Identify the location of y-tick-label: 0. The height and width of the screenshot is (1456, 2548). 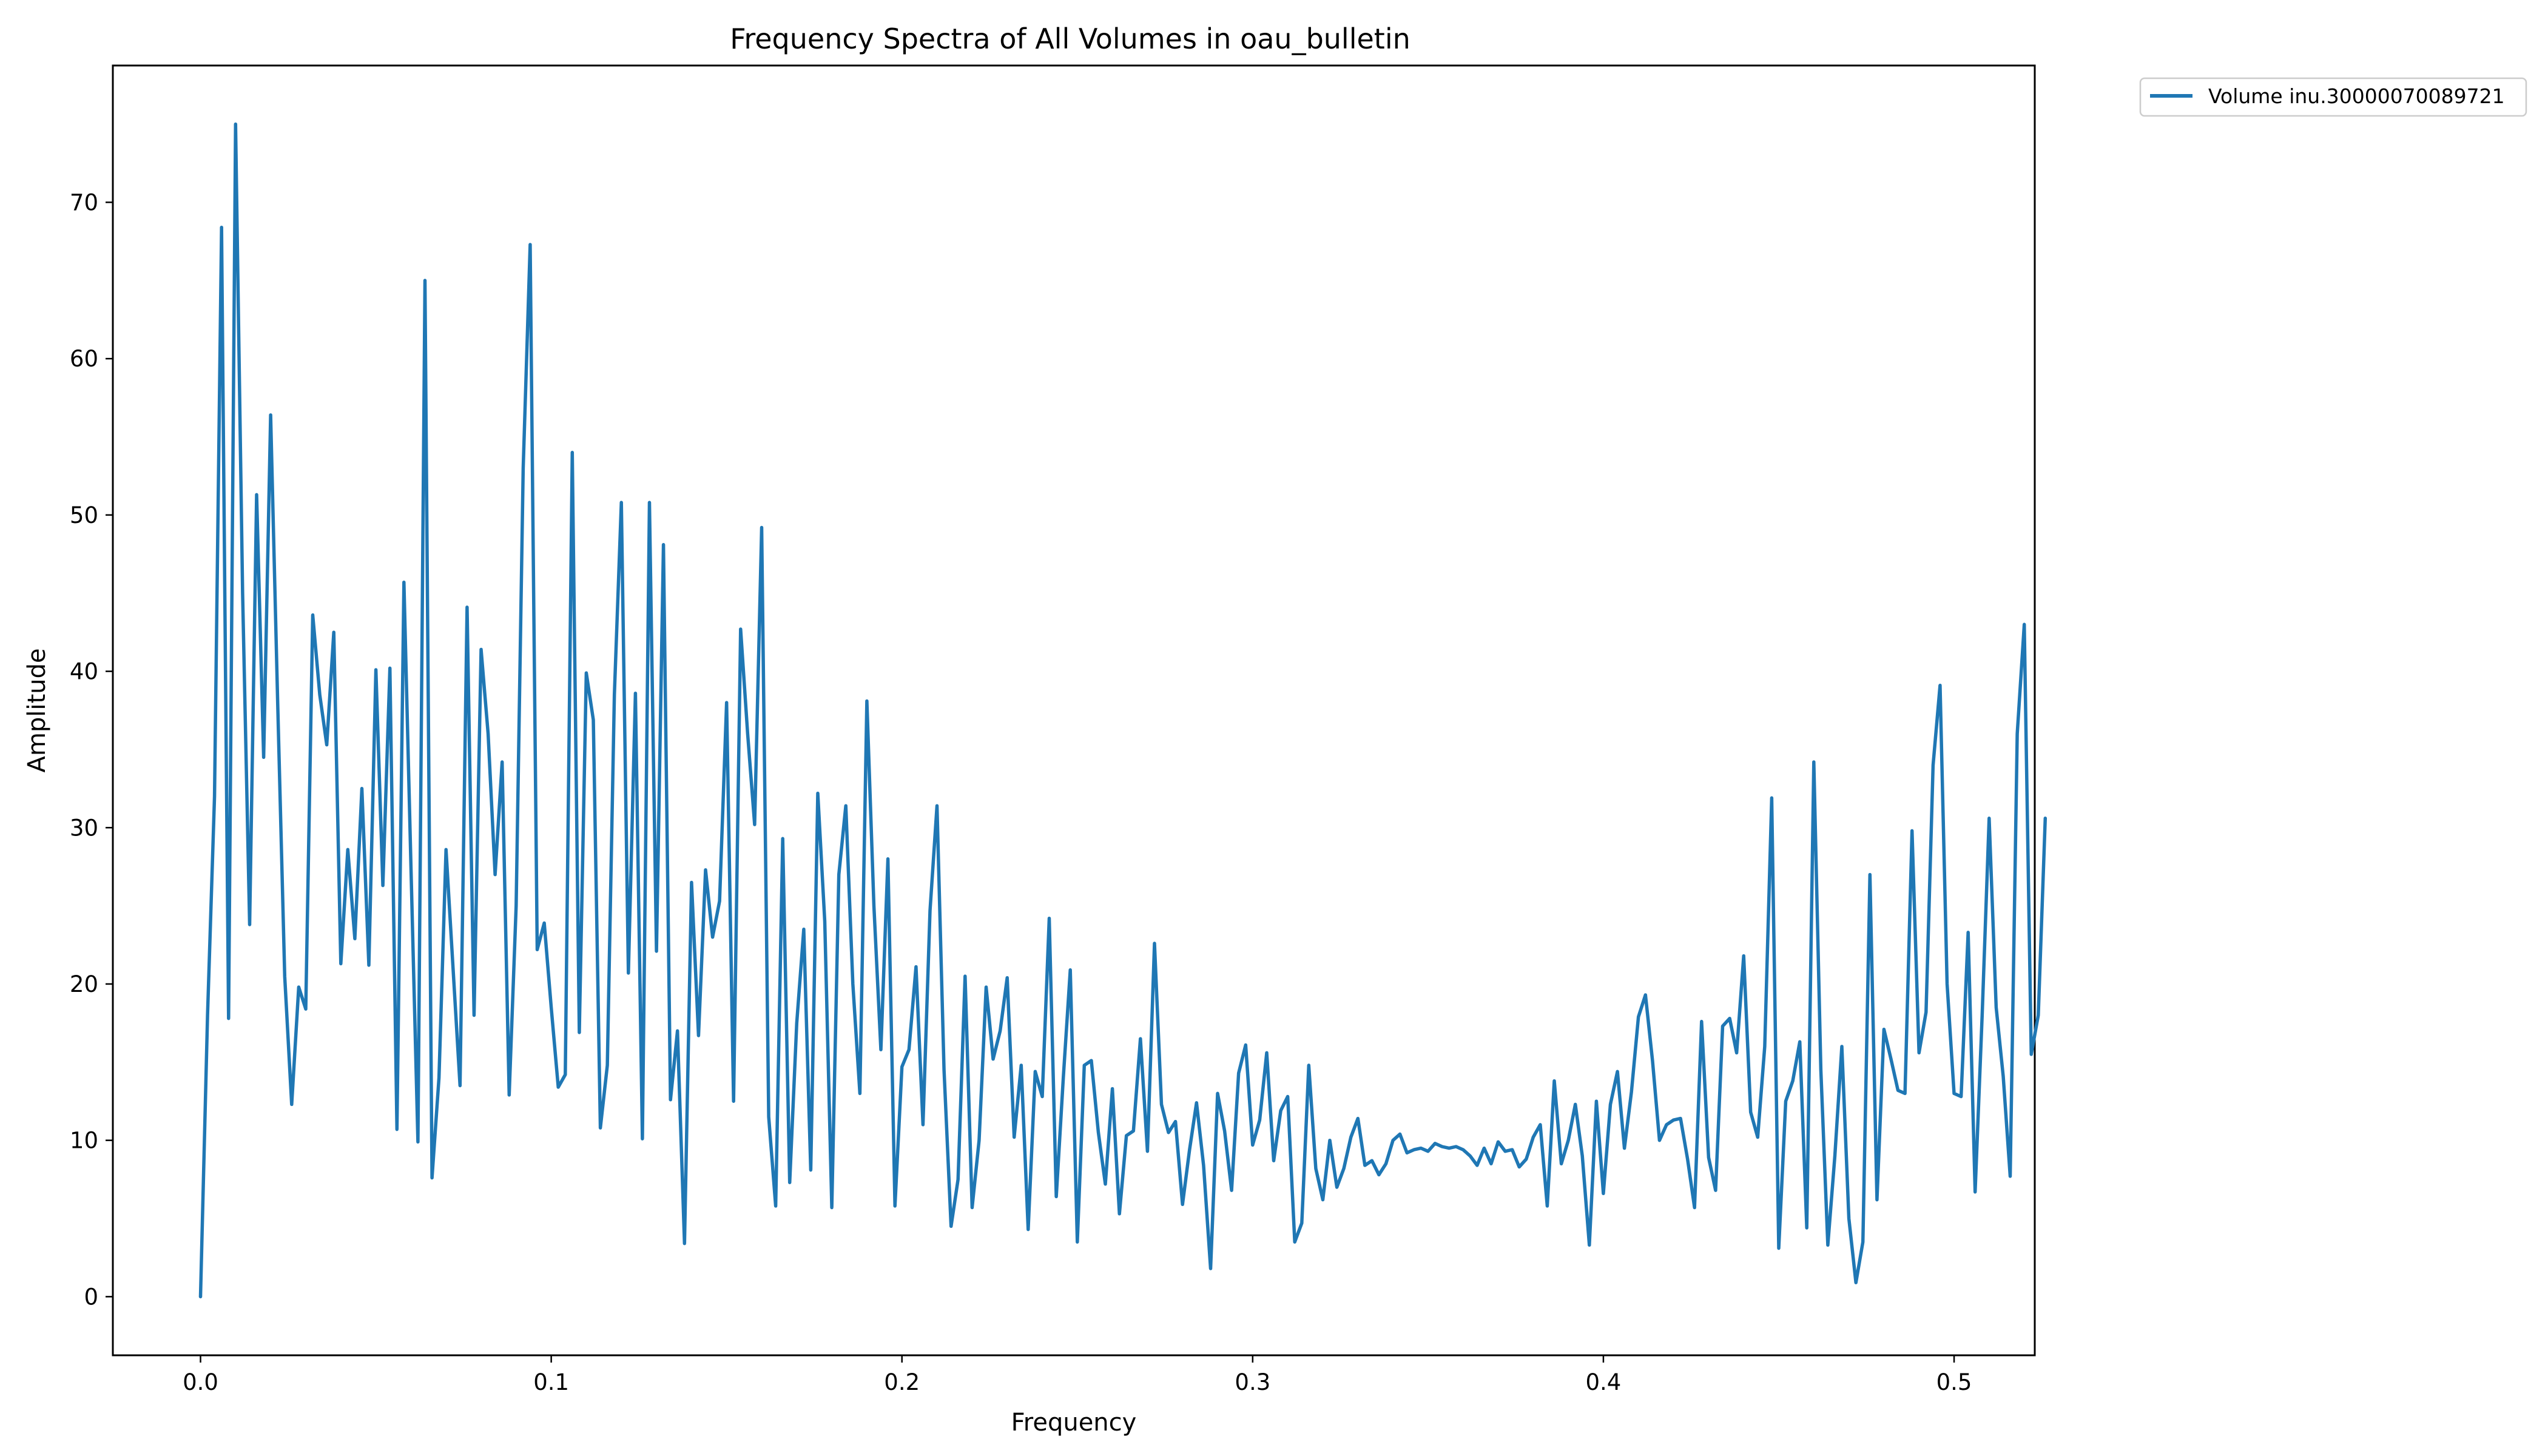
(91, 1297).